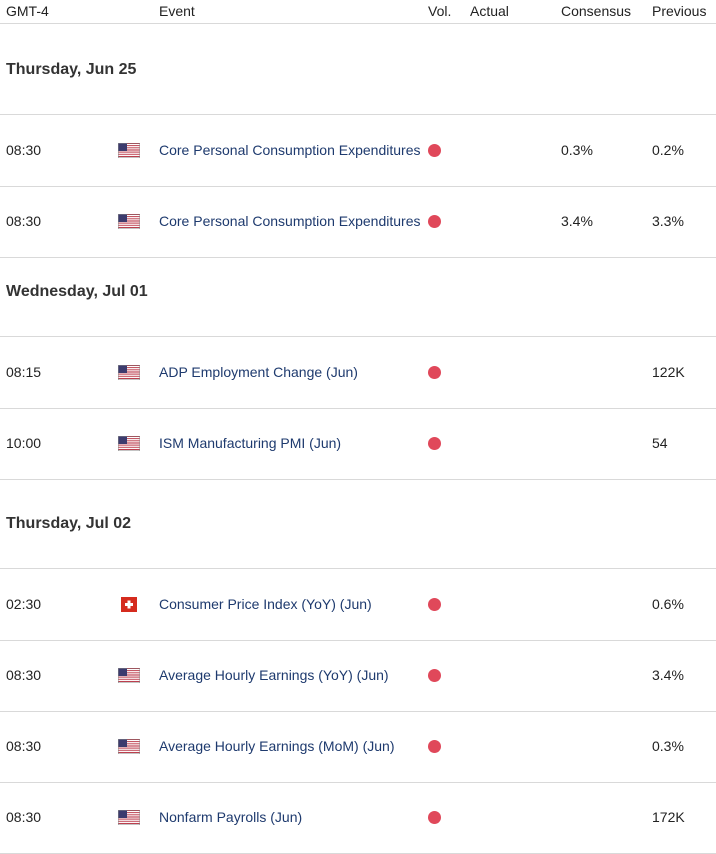 The image size is (716, 854). What do you see at coordinates (668, 372) in the screenshot?
I see `previous-value: 122K` at bounding box center [668, 372].